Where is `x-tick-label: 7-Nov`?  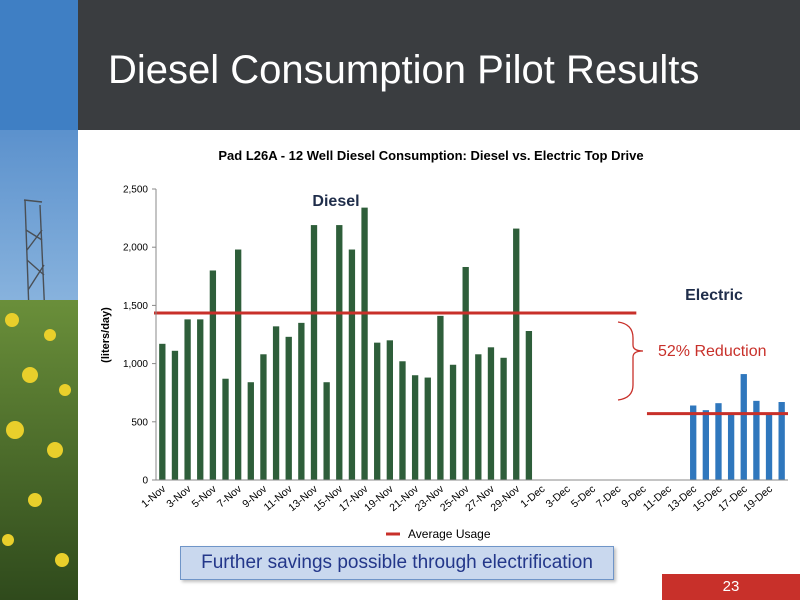
x-tick-label: 7-Nov is located at coordinates (230, 497).